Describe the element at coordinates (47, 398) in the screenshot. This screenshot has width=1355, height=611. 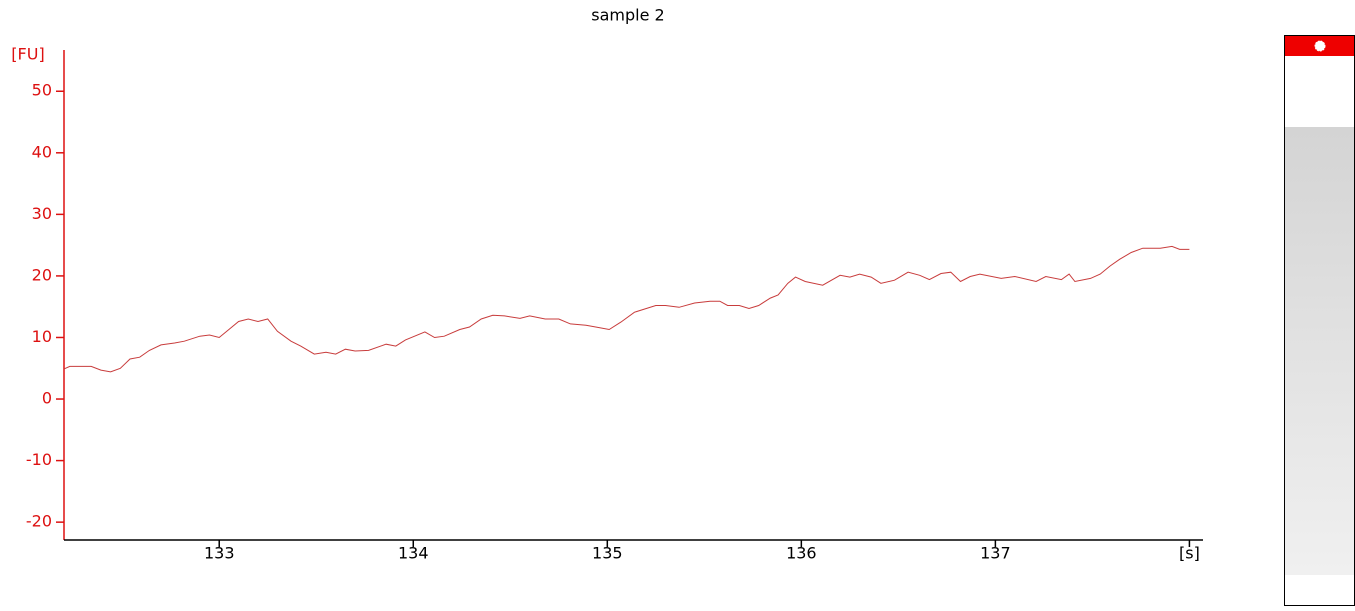
I see `y-tick-label: 0` at that location.